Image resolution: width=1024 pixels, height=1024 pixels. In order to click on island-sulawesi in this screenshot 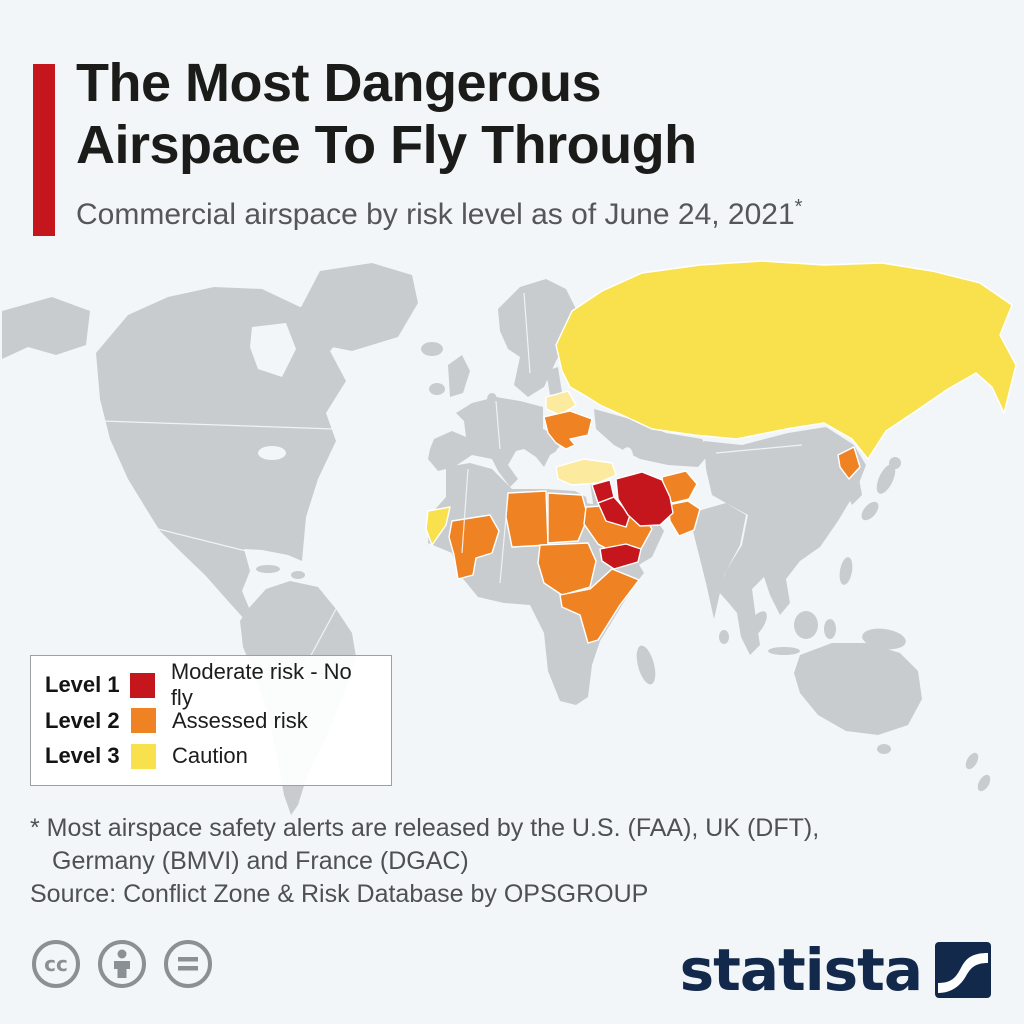, I will do `click(830, 629)`.